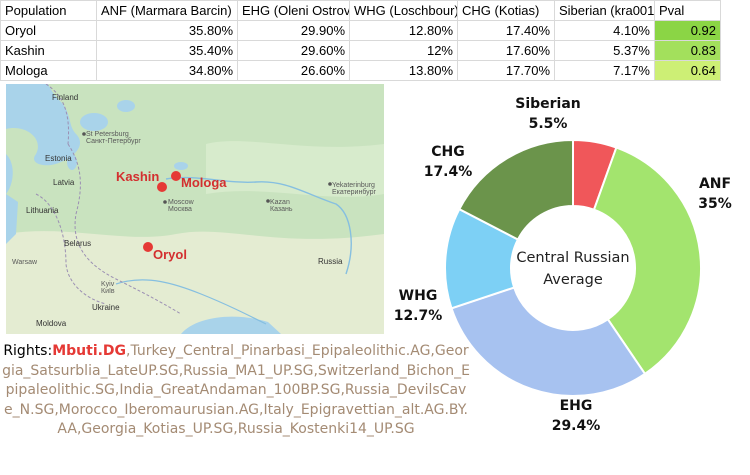  What do you see at coordinates (108, 284) in the screenshot?
I see `map-label-kyiv: Kyiv` at bounding box center [108, 284].